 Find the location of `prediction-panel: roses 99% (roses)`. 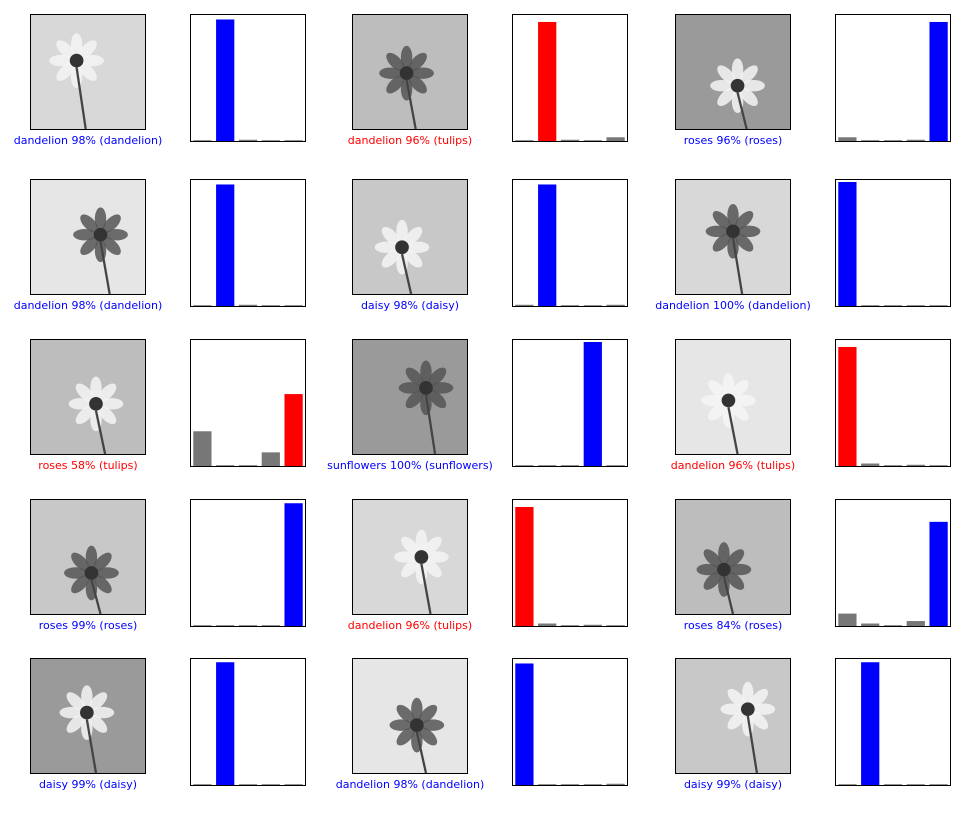

prediction-panel: roses 99% (roses) is located at coordinates (160, 579).